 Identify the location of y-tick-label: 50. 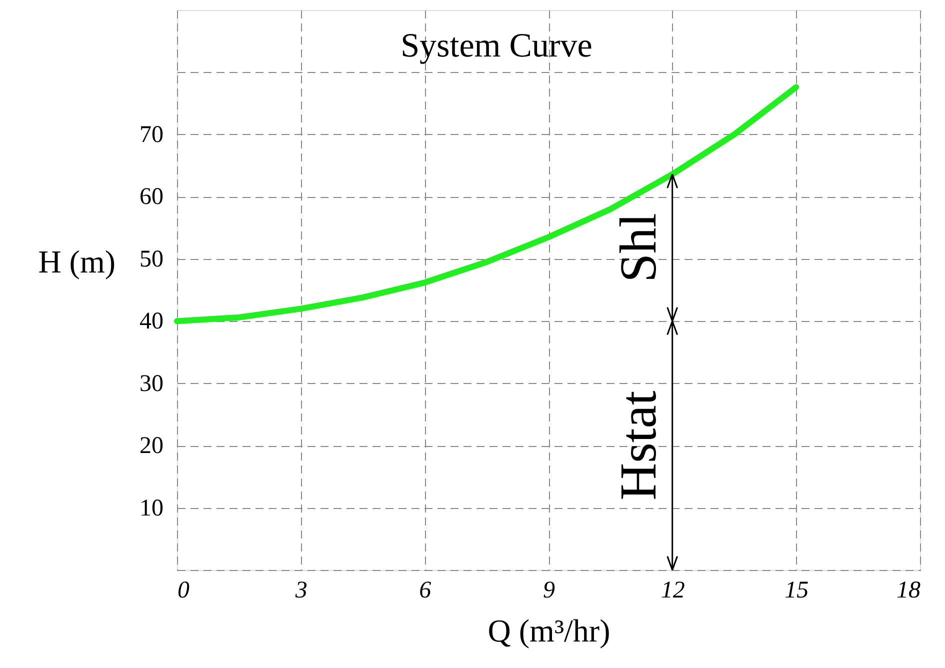
(152, 259).